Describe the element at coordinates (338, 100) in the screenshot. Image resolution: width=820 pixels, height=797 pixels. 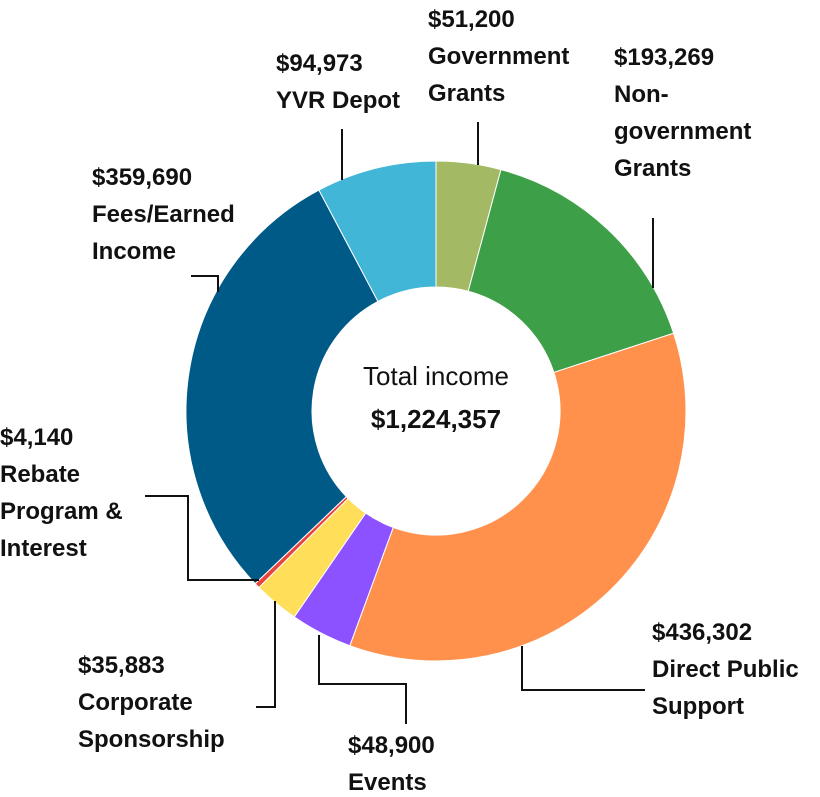
I see `slice-category-text: YVR Depot` at that location.